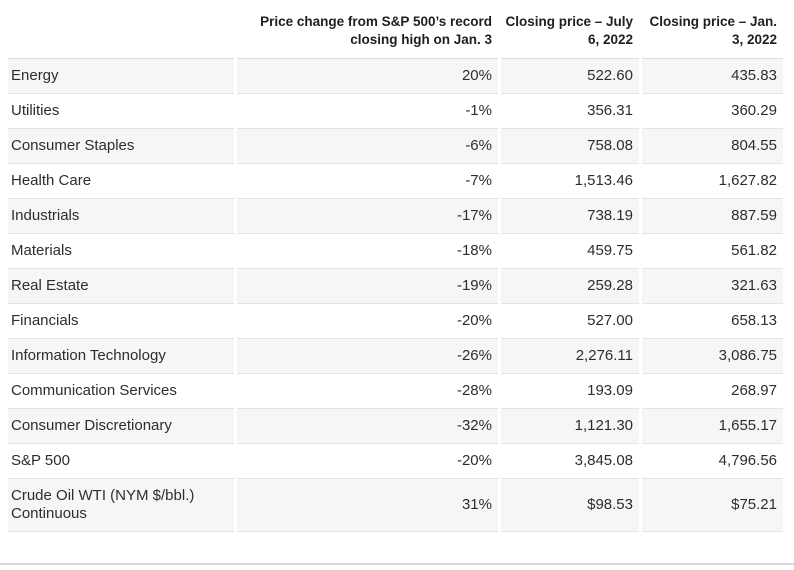  Describe the element at coordinates (570, 505) in the screenshot. I see `closing-july6-cell: $98.53` at that location.